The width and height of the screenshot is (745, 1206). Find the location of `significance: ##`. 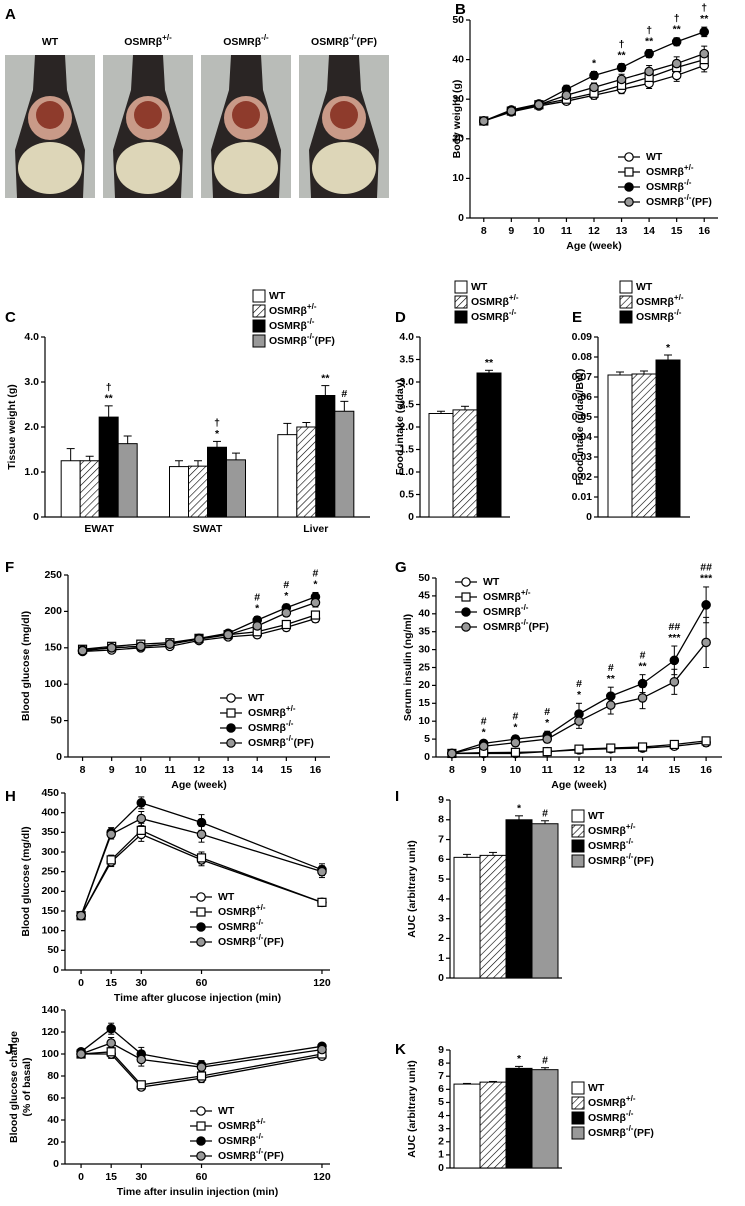

significance: ## is located at coordinates (706, 568).